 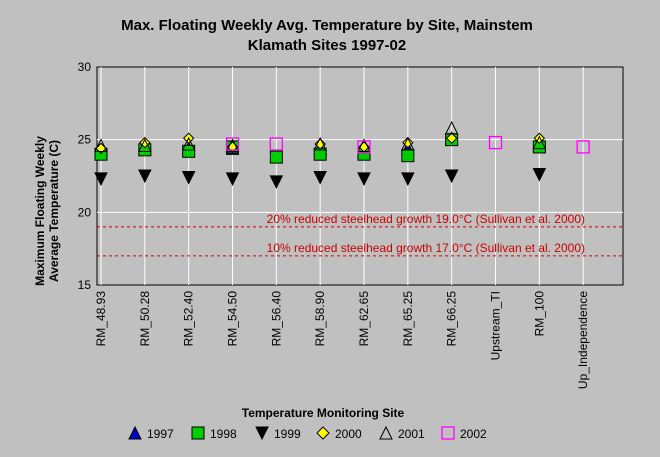 I want to click on x-category-label: RM_56.40, so click(x=276, y=319).